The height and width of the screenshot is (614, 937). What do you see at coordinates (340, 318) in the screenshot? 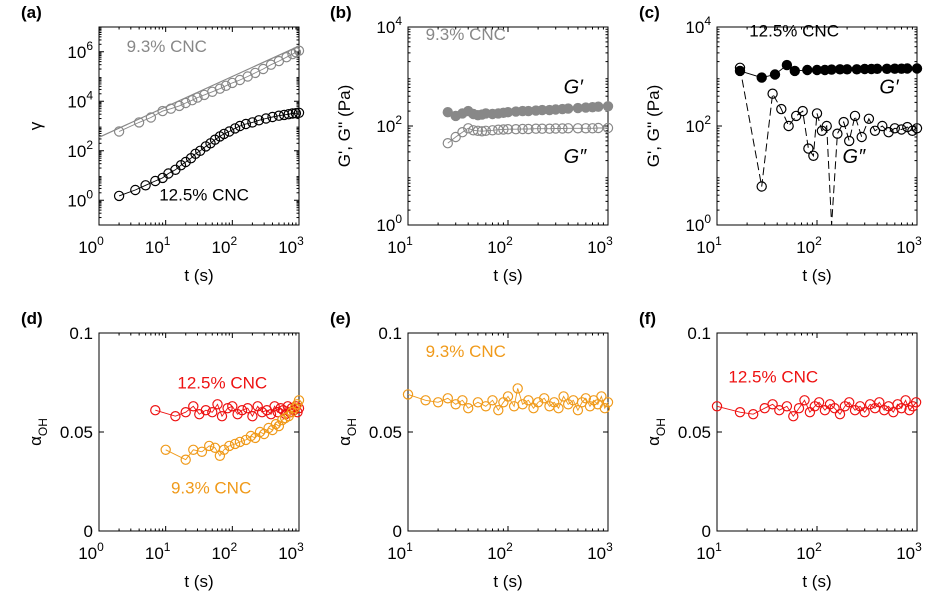
I see `panel-label: (e)` at bounding box center [340, 318].